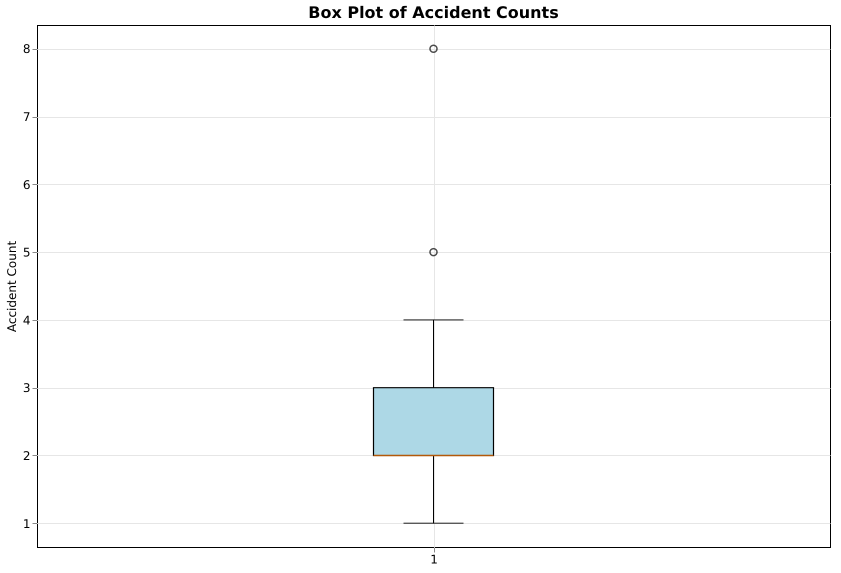  What do you see at coordinates (11, 286) in the screenshot?
I see `y-axis-title: Accident Count` at bounding box center [11, 286].